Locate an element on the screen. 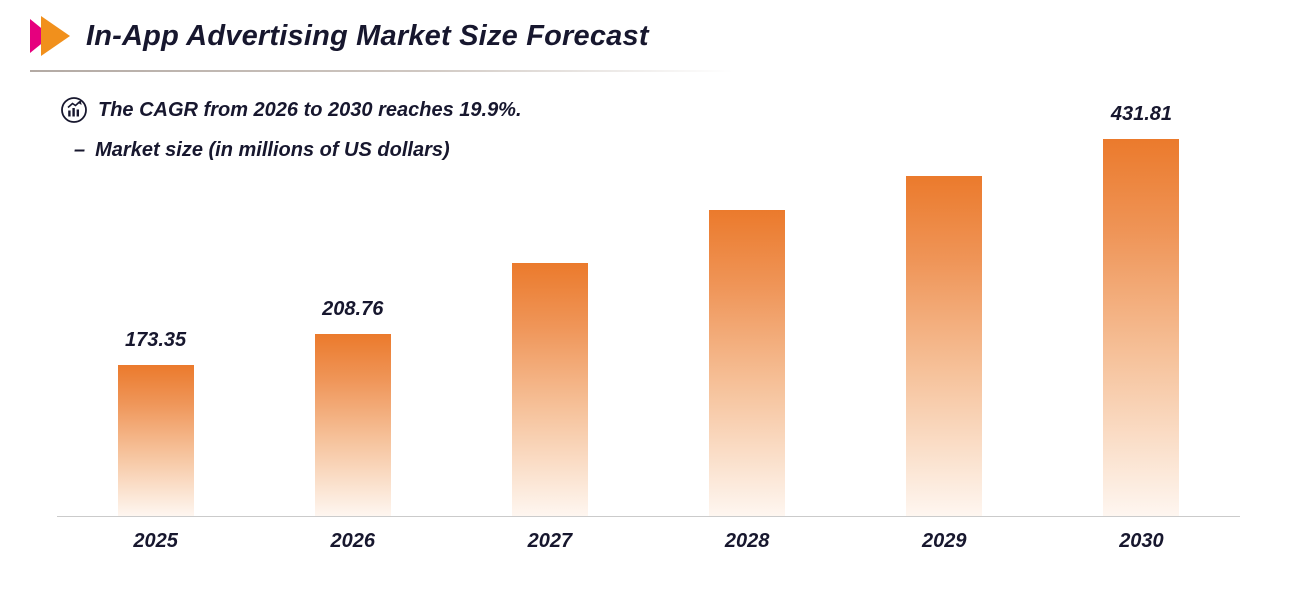 The width and height of the screenshot is (1291, 596). bar-value-label: 431.81 is located at coordinates (1141, 114).